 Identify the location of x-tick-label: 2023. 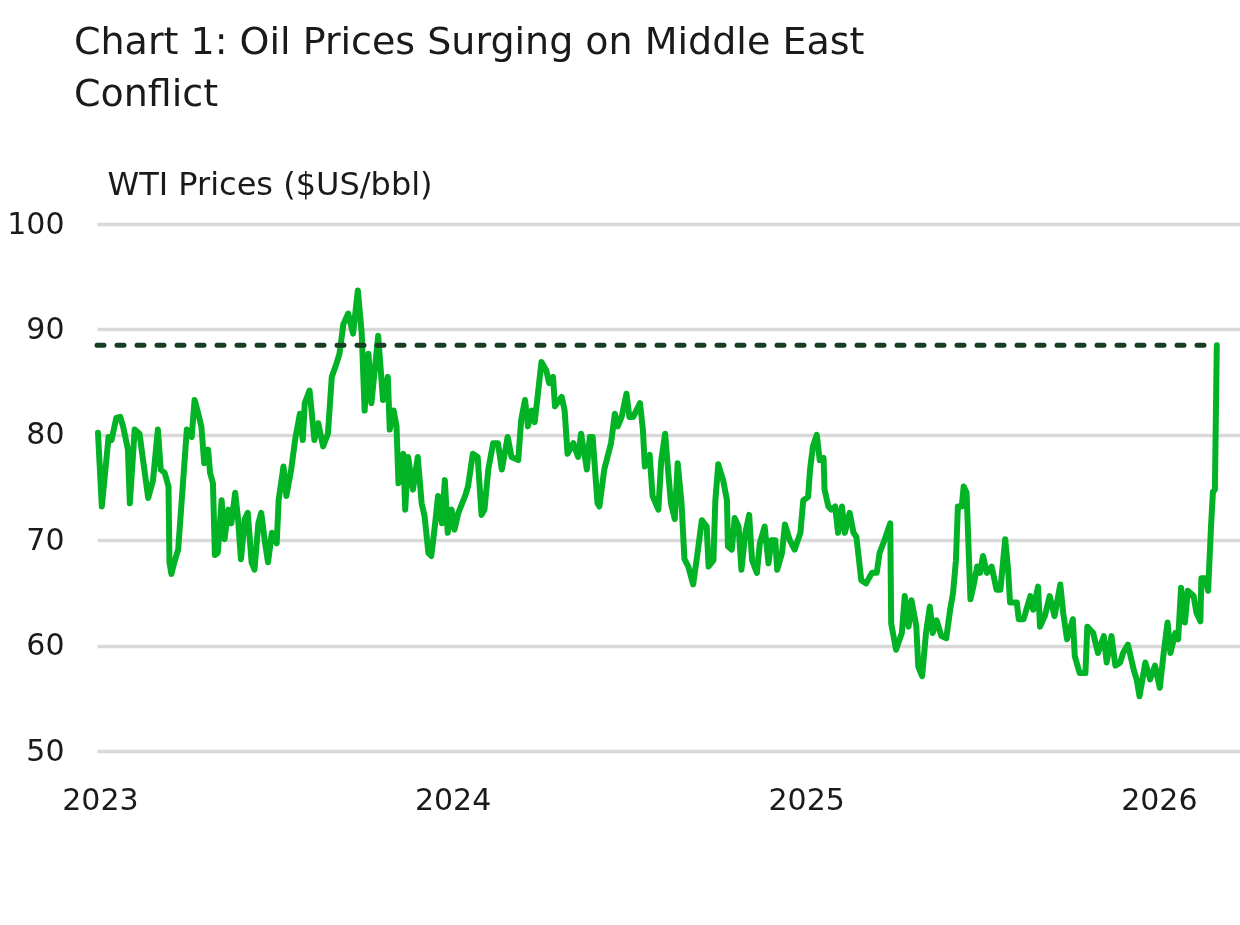
(100, 799).